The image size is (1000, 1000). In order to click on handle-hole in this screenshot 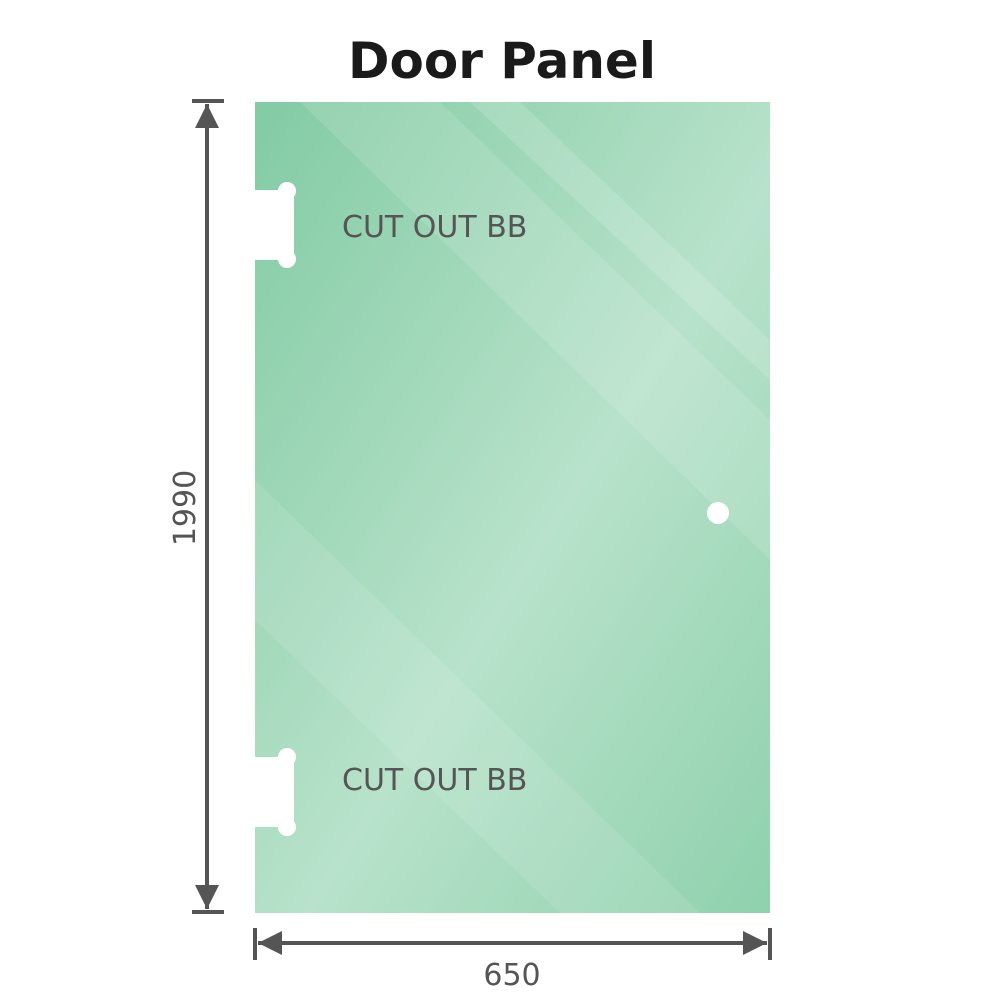, I will do `click(718, 513)`.